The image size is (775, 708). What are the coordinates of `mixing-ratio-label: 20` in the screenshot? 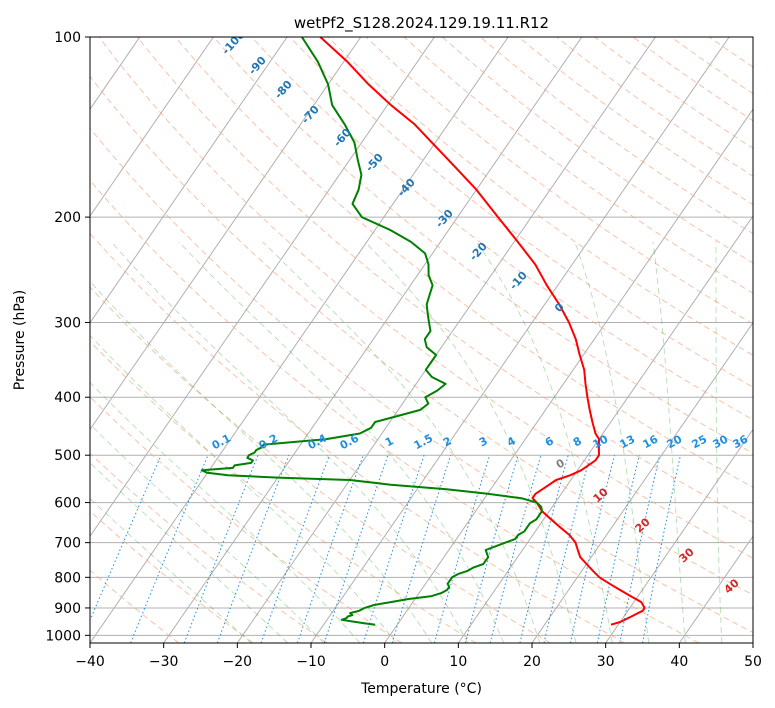 It's located at (675, 441).